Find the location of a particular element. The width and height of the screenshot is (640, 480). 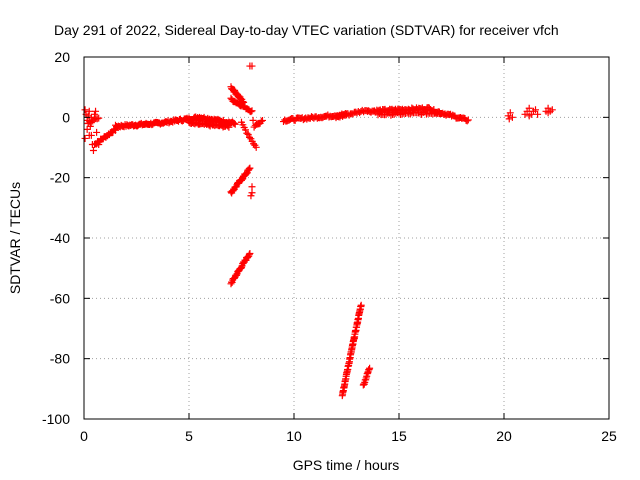

y-tick-label: -60 is located at coordinates (60, 298).